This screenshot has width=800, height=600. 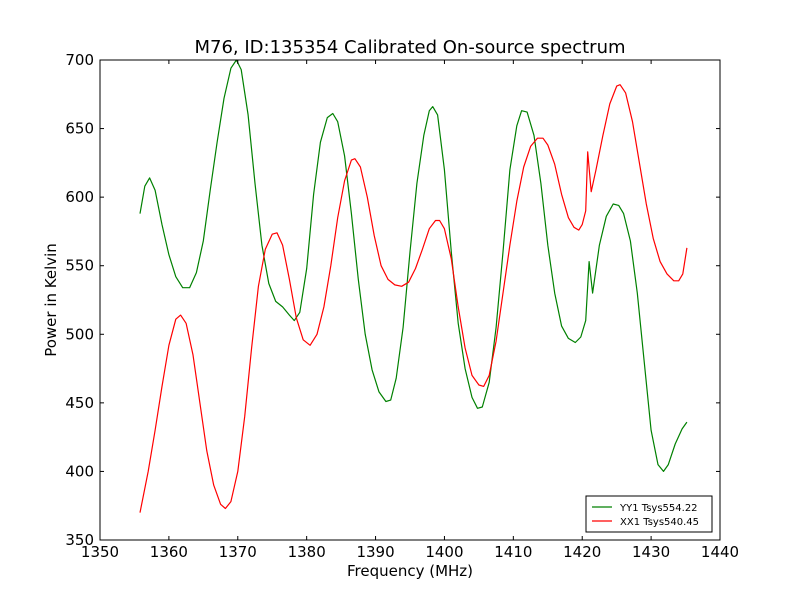 I want to click on legend-label-0: YY1 Tsys554.22, so click(x=658, y=508).